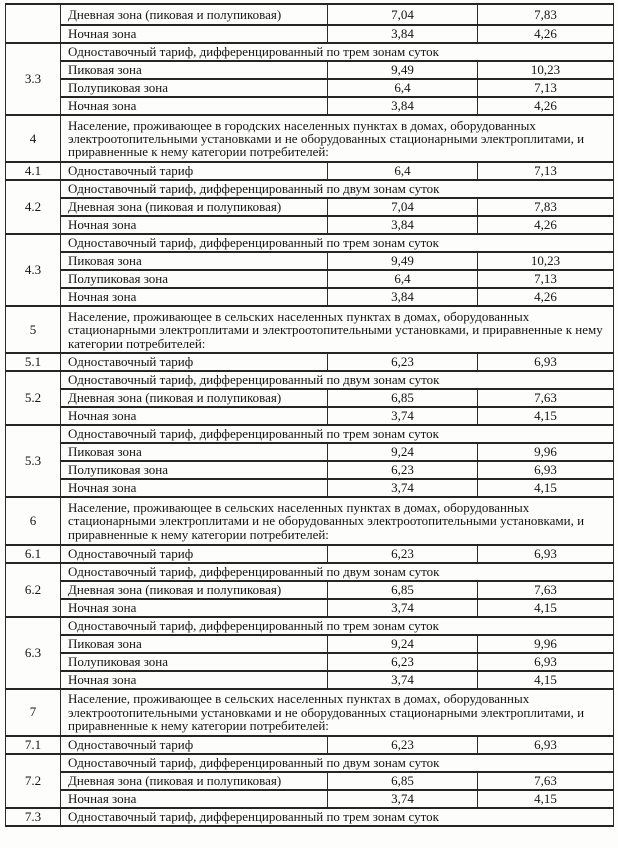 This screenshot has width=618, height=848. Describe the element at coordinates (310, 88) in the screenshot. I see `table-row: Полупиковая зона 6,4 7,13` at that location.